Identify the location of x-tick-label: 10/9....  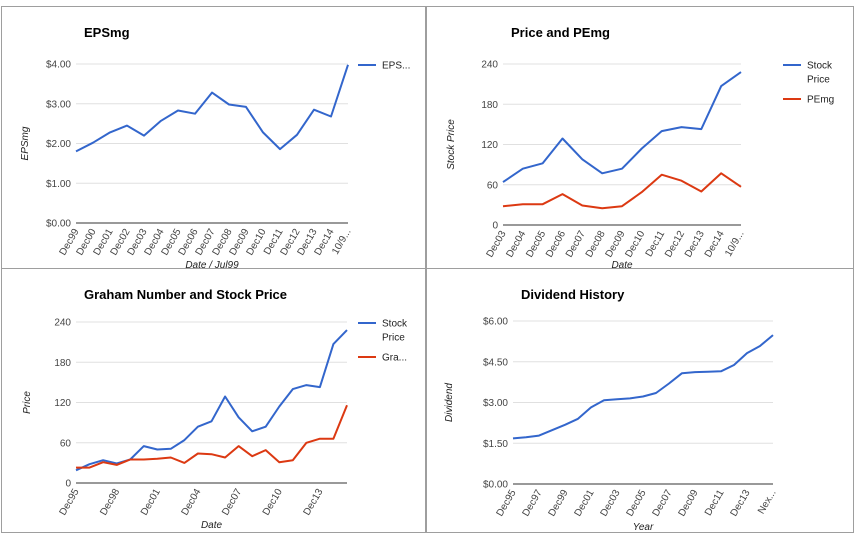
(734, 244).